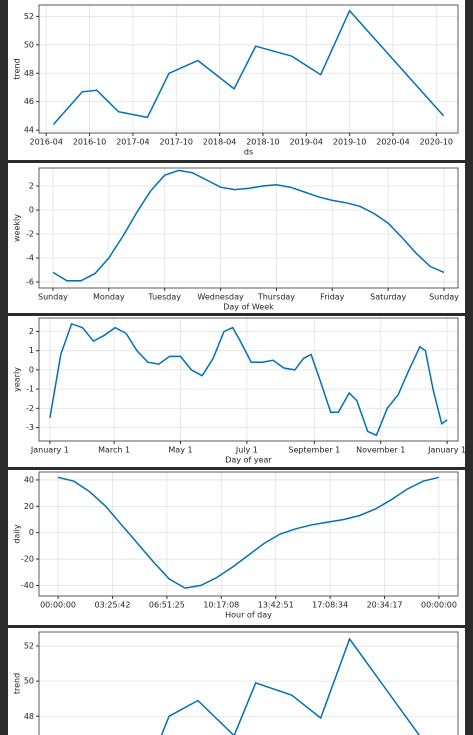 This screenshot has width=473, height=735. What do you see at coordinates (17, 228) in the screenshot?
I see `y-axis-label: weekly` at bounding box center [17, 228].